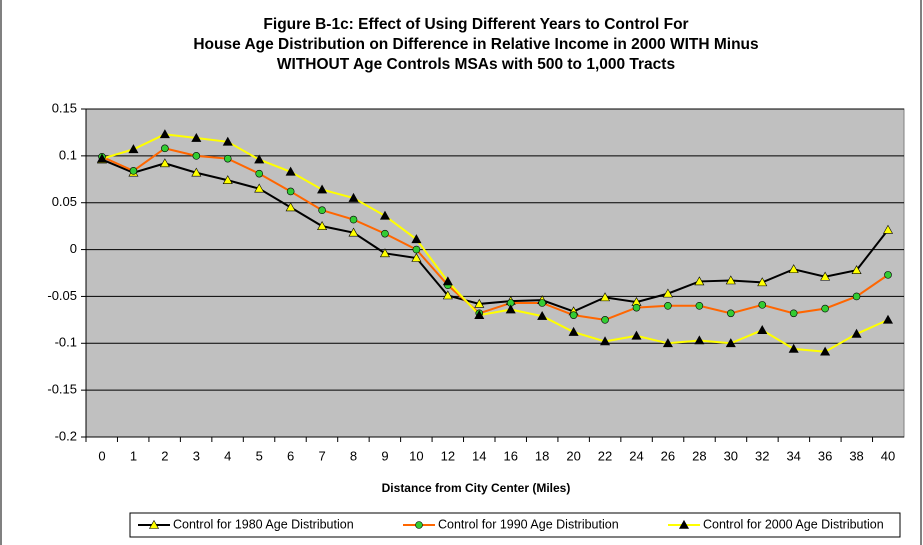 The image size is (923, 545). I want to click on x-tick-label: 22, so click(605, 455).